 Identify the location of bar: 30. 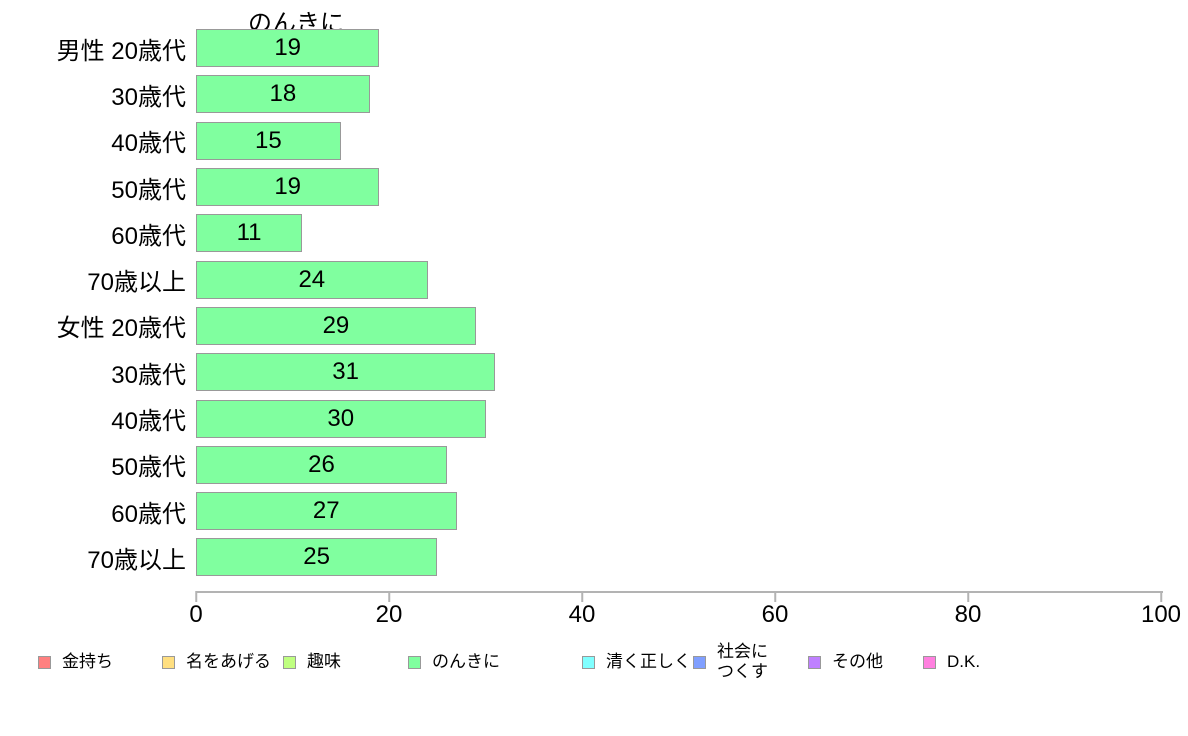
(341, 418).